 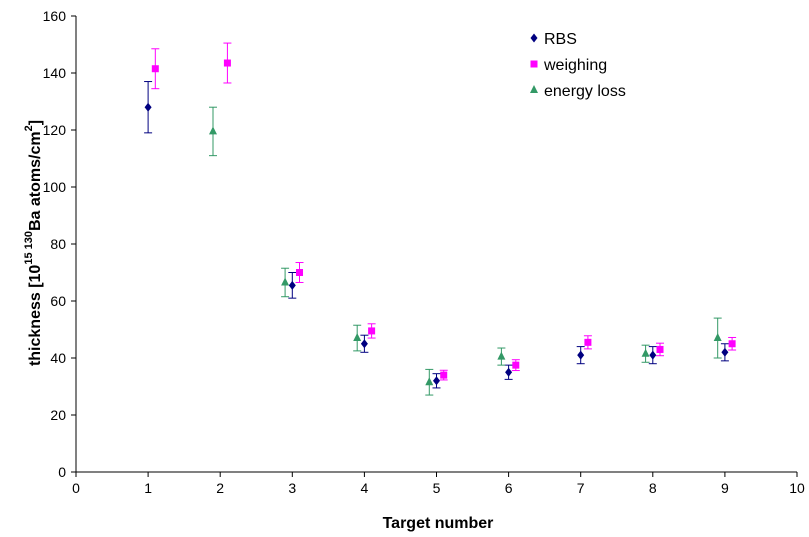 I want to click on legend-marker-energy-loss, so click(x=534, y=89).